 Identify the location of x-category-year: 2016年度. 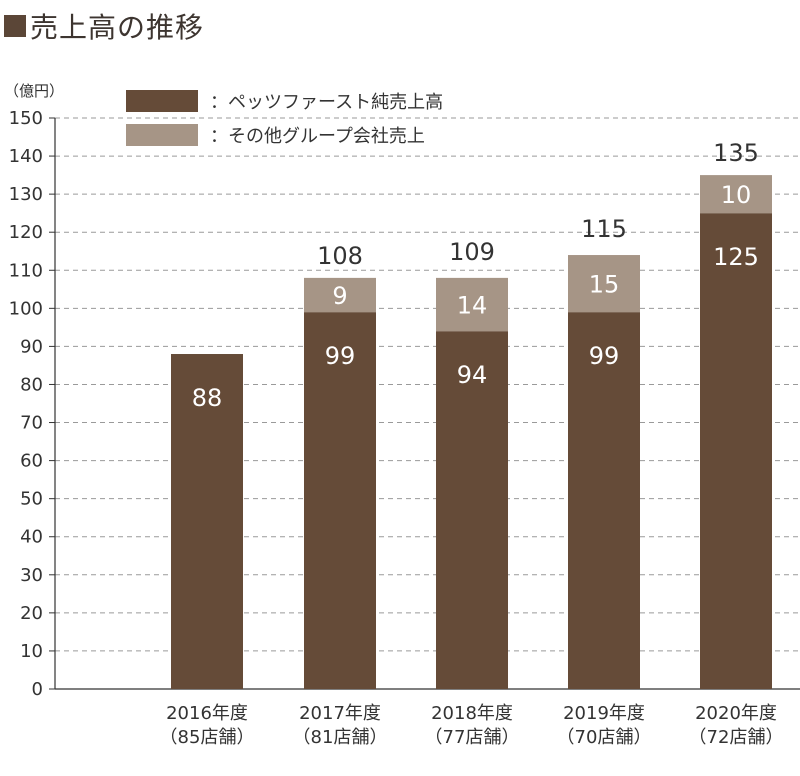
(207, 713).